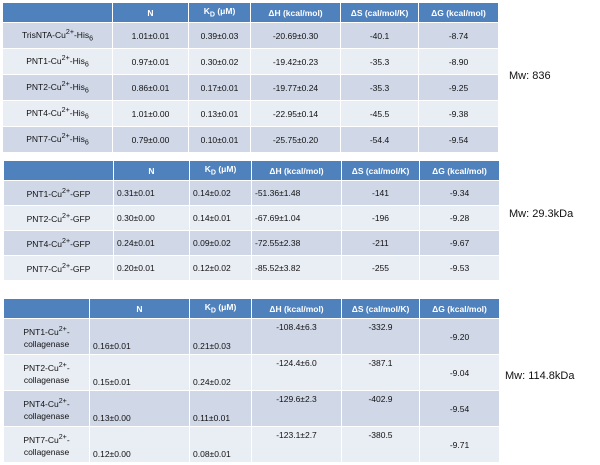 The height and width of the screenshot is (465, 600). I want to click on compound-name: PNT7-Cu2+-His6, so click(57, 139).